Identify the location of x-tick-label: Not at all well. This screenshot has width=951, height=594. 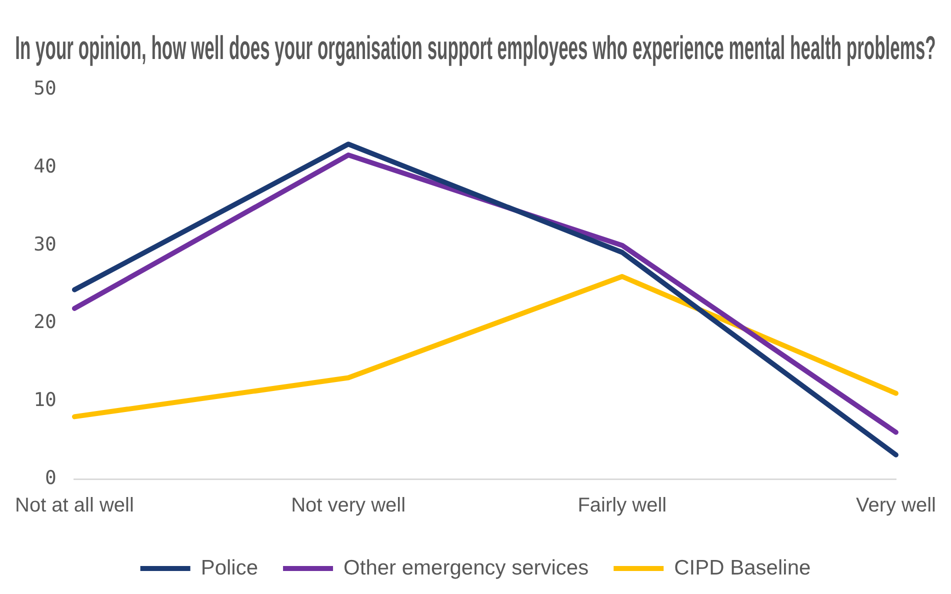
(74, 505).